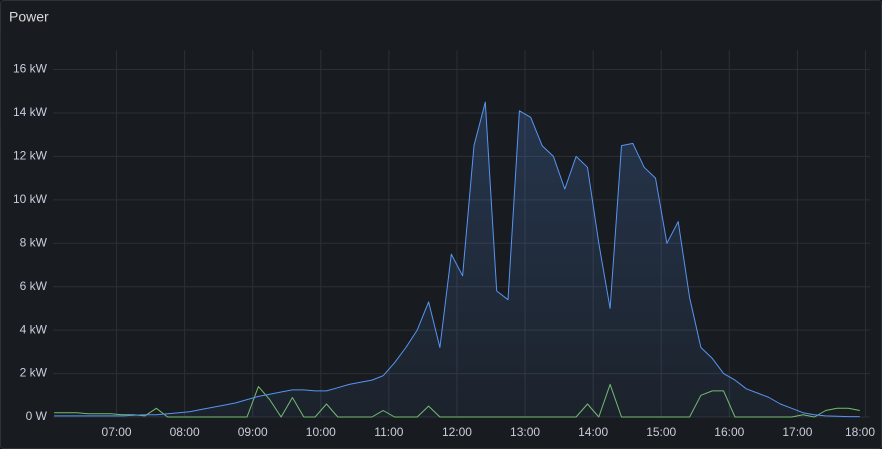  Describe the element at coordinates (661, 432) in the screenshot. I see `x-tick-label: 15:00` at that location.